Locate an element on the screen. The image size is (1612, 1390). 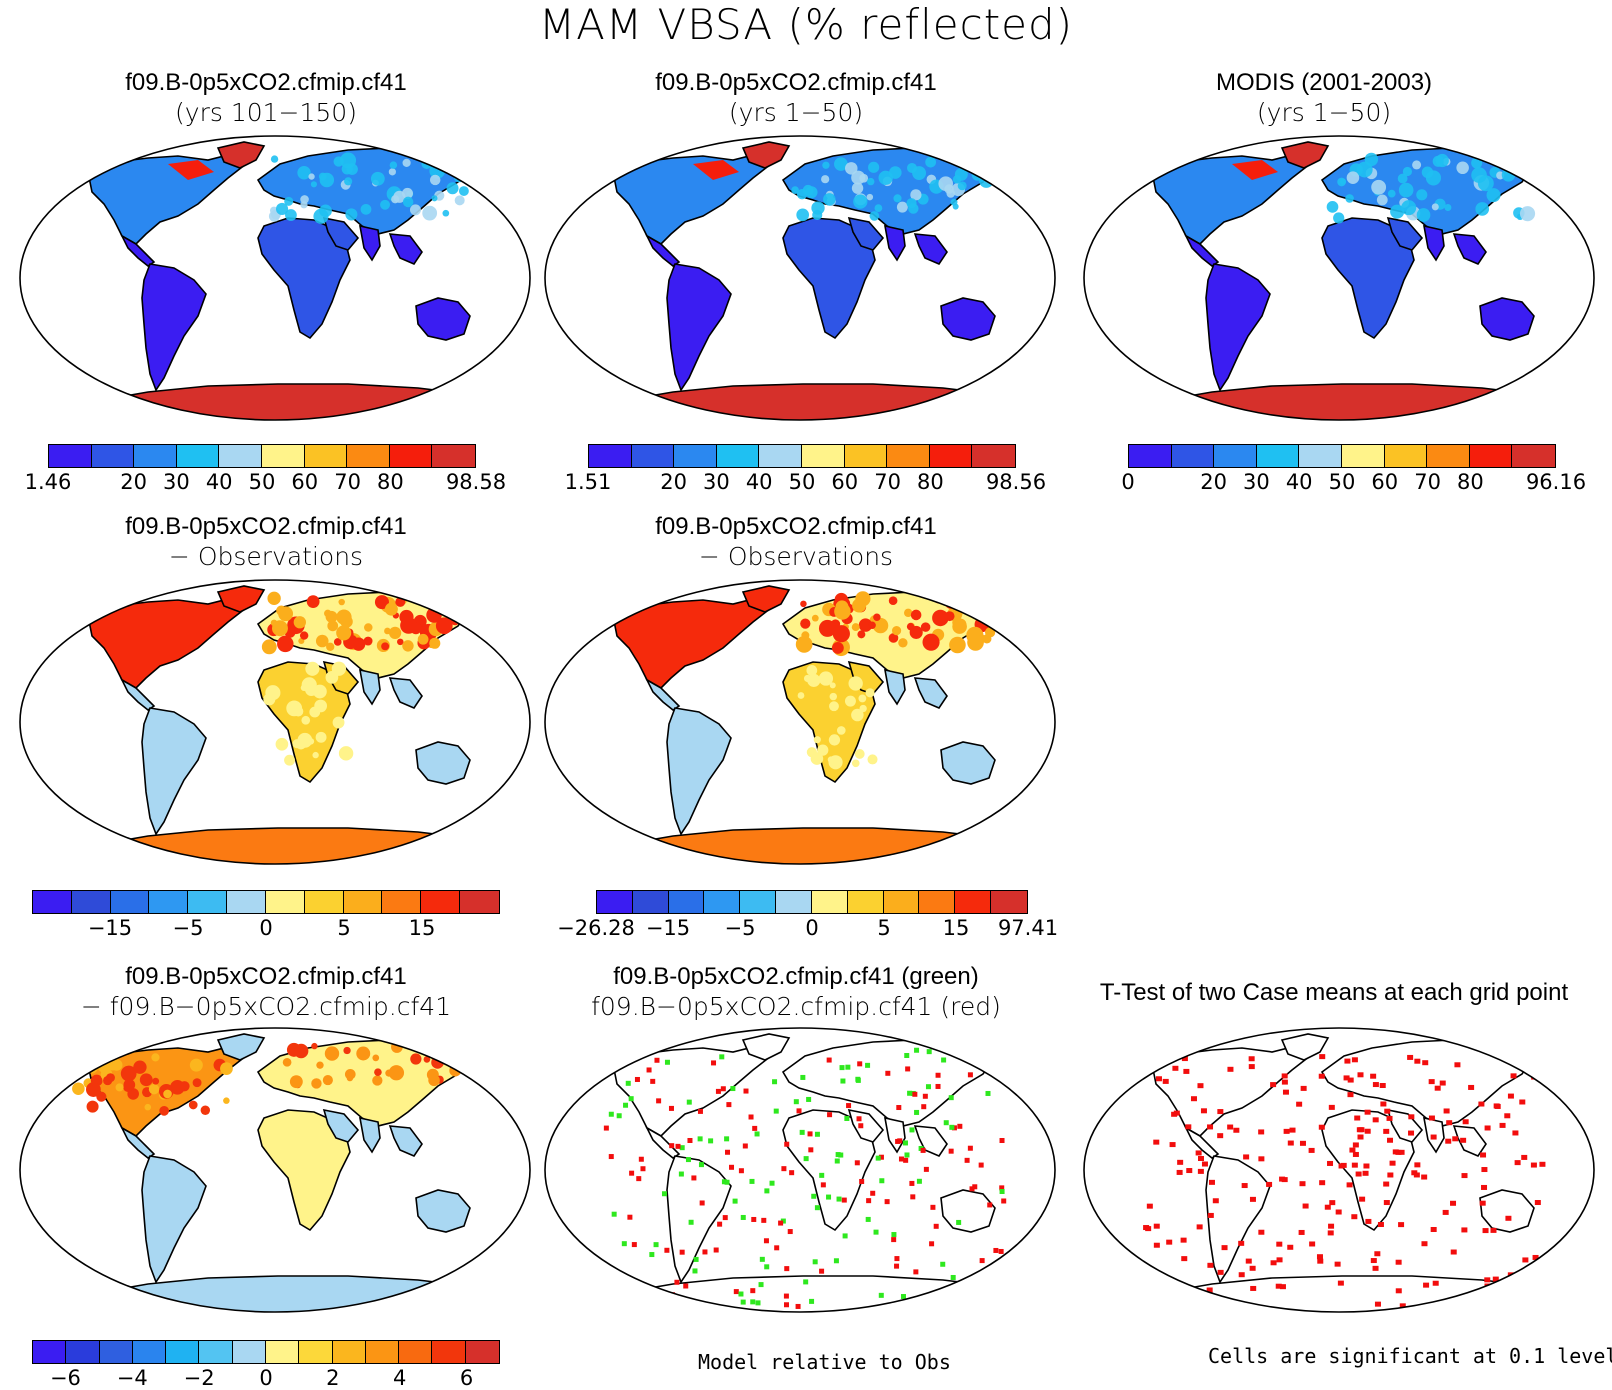
panel-5-subtitle: − Observations is located at coordinates (796, 556).